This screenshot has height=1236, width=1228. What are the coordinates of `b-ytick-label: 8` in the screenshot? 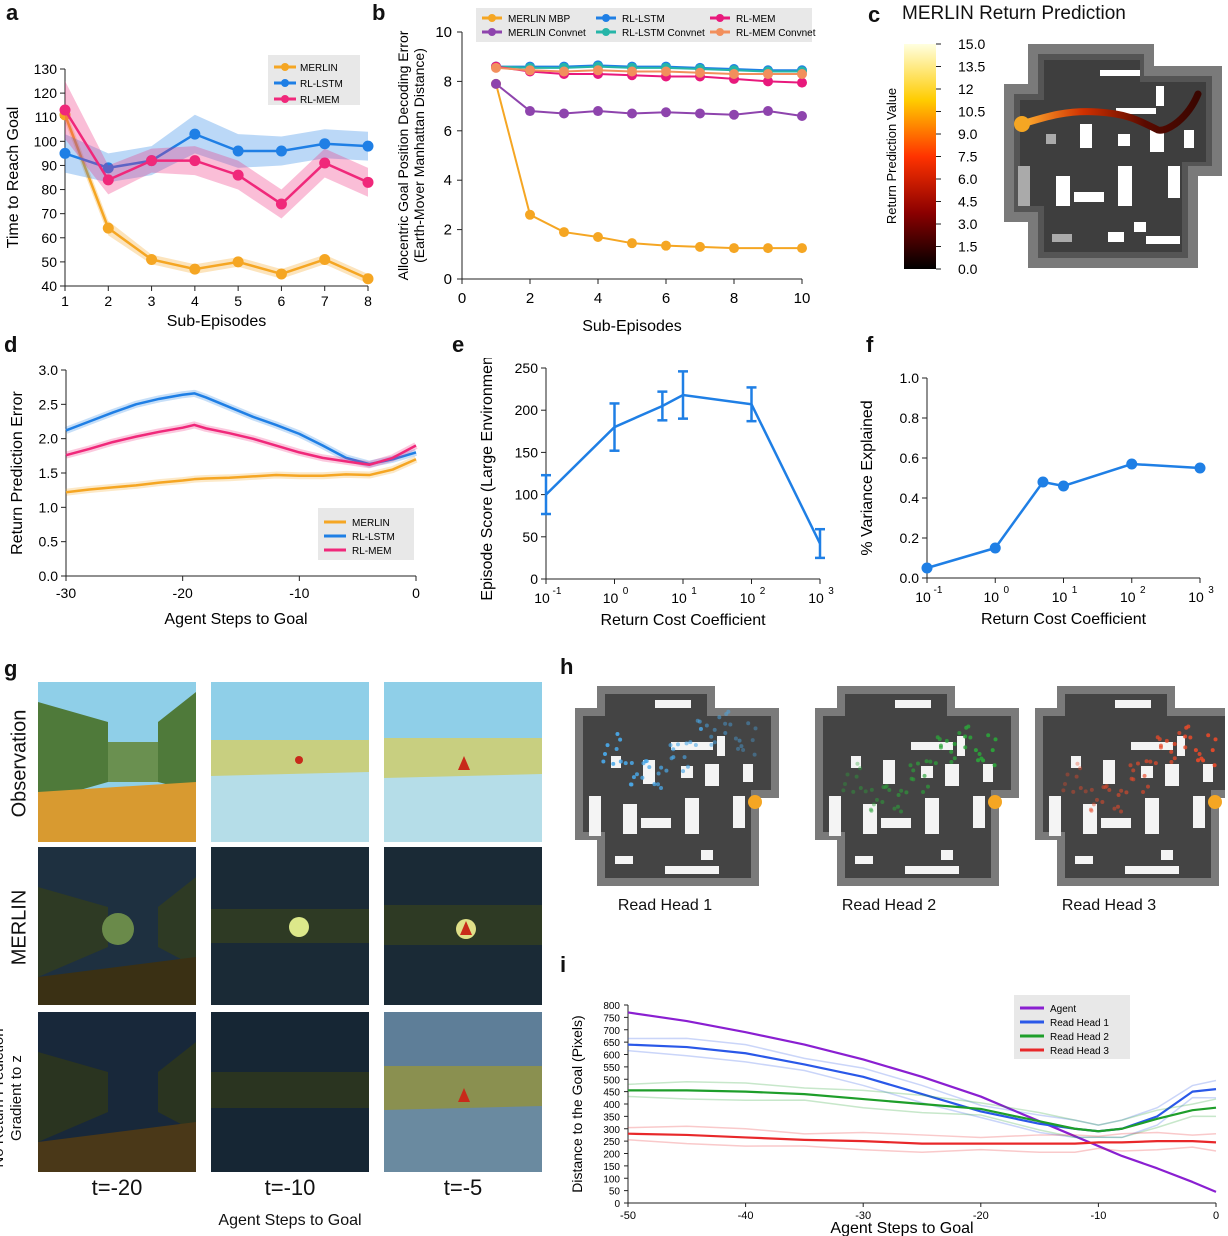 It's located at (448, 81).